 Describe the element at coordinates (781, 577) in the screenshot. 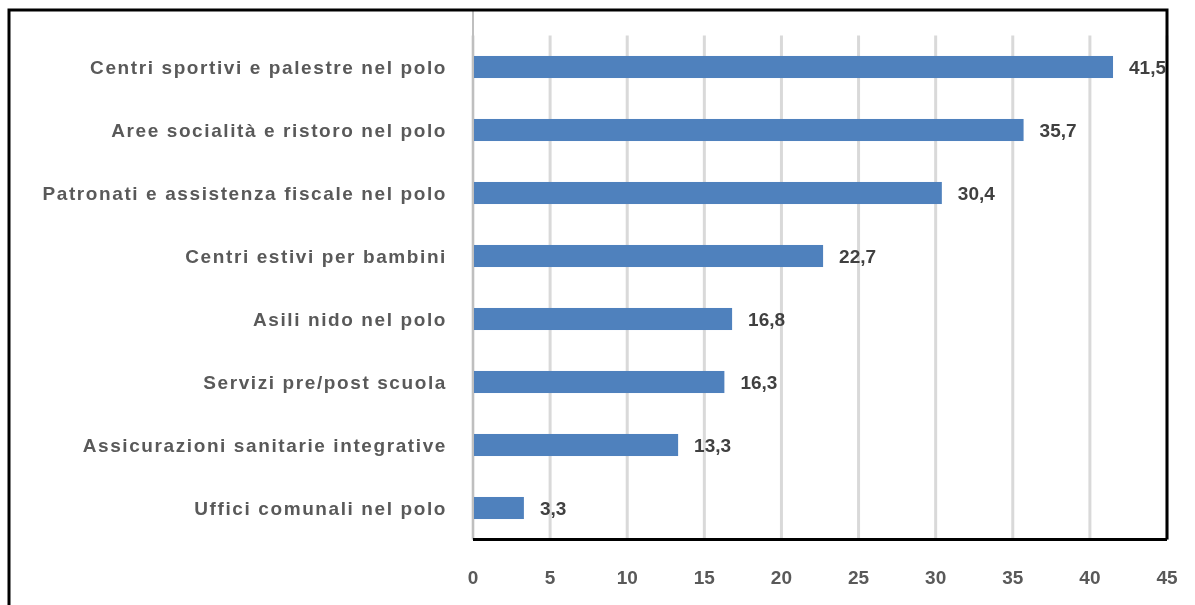

I see `x-tick-label: 20` at that location.